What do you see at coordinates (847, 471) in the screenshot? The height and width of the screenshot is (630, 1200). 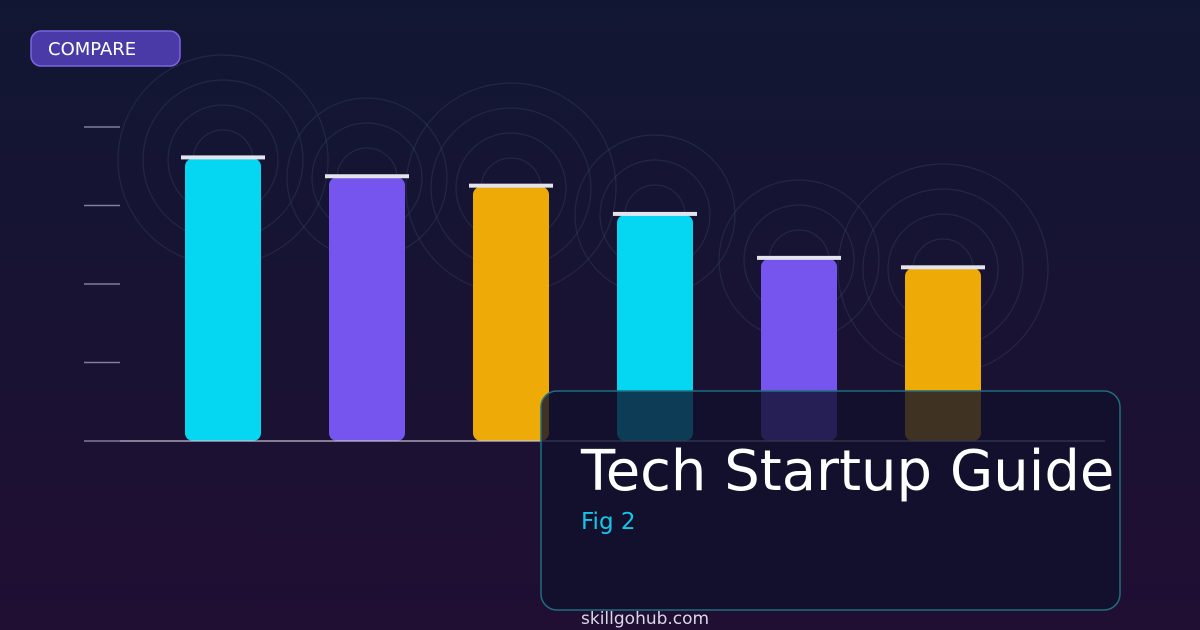 I see `card-title: Tech Startup Guide` at bounding box center [847, 471].